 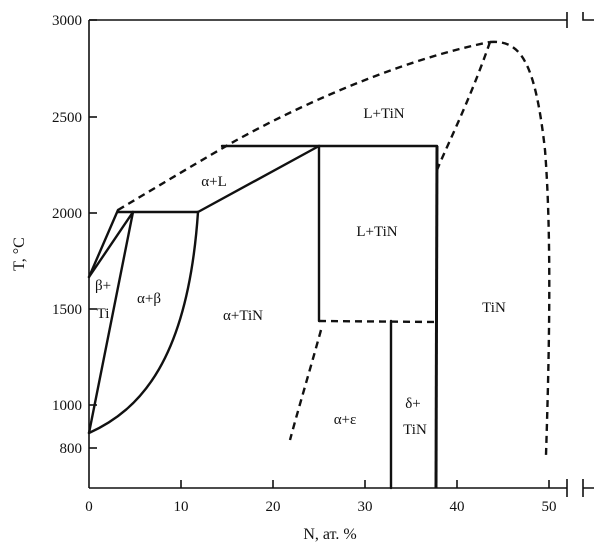 I want to click on x-tick-label: 50, so click(x=549, y=507).